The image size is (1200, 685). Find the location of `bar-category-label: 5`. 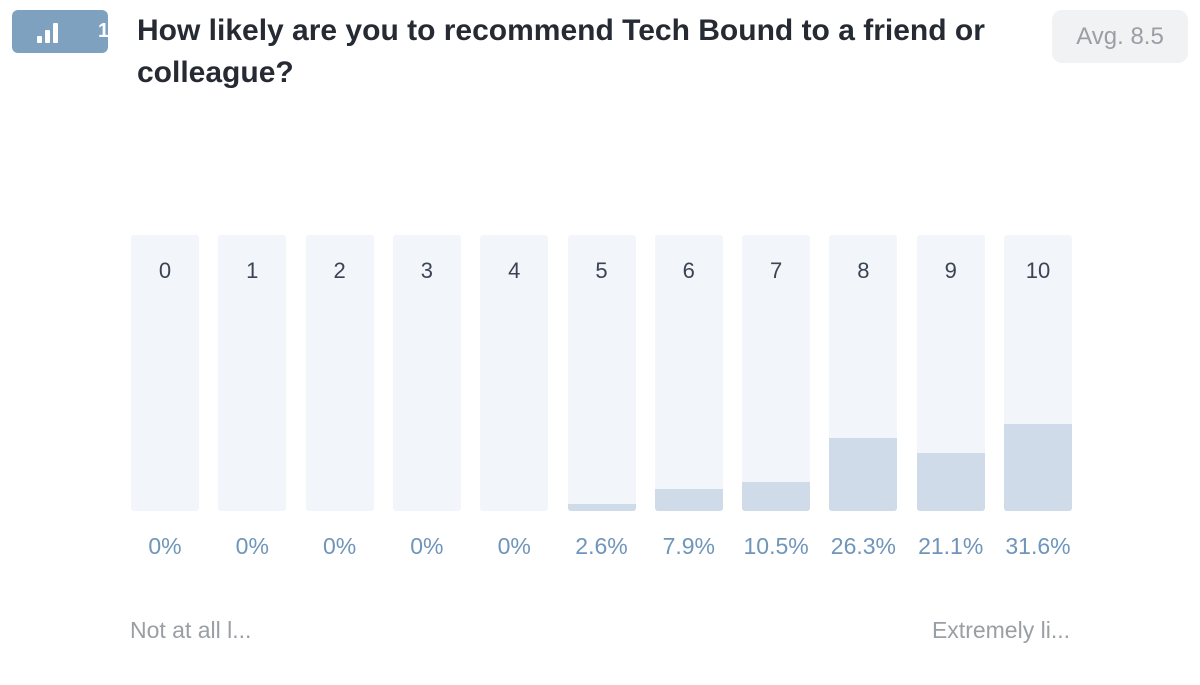

bar-category-label: 5 is located at coordinates (601, 270).